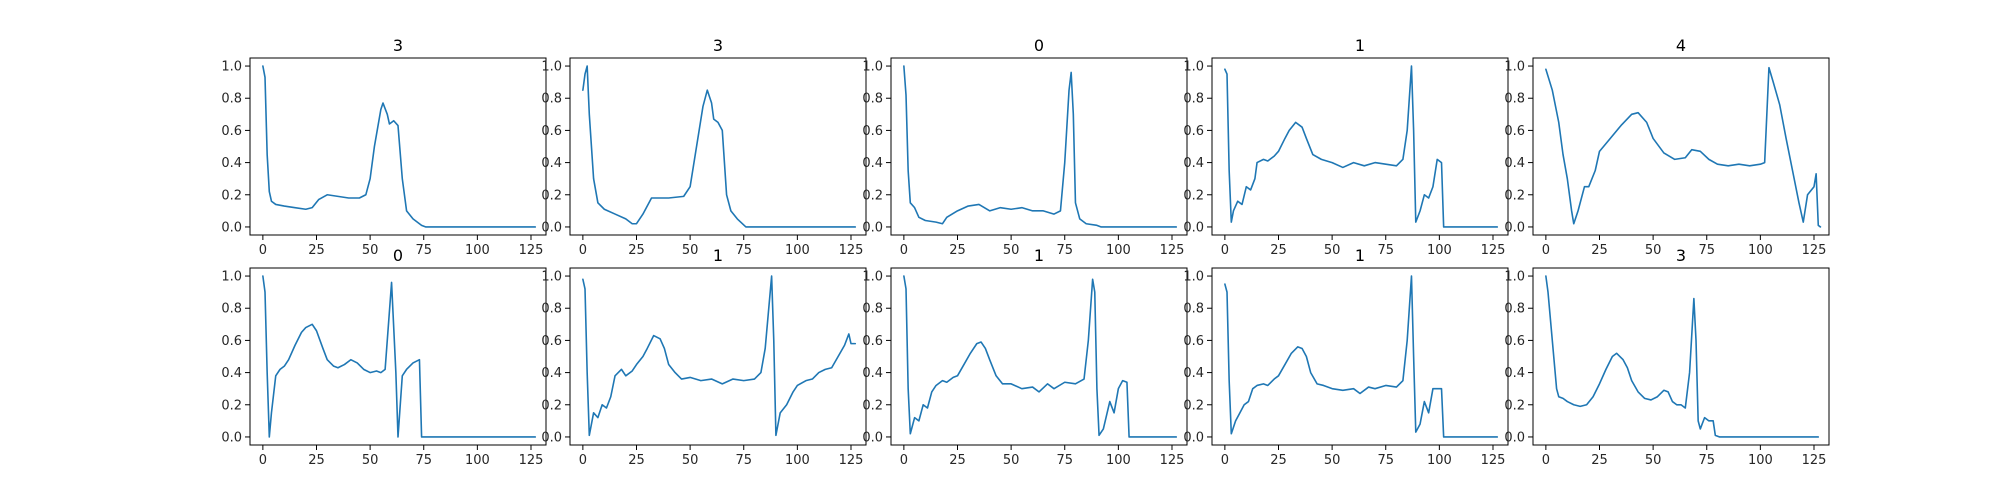 This screenshot has width=2000, height=500. I want to click on subplot-4: 0 25 50 75 100 125 0.0 0.2 0.4 0.6 0.8 1.0 1, so click(1346, 147).